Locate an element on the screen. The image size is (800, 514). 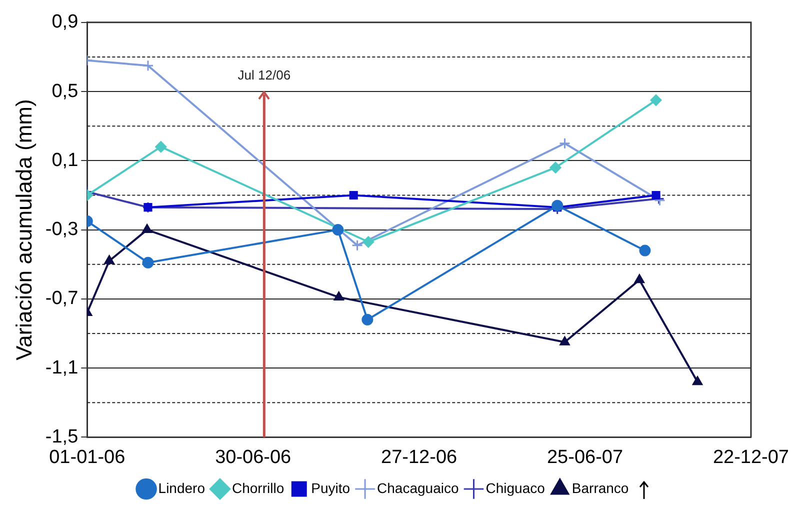
y-tick-label: 0,1 is located at coordinates (65, 160).